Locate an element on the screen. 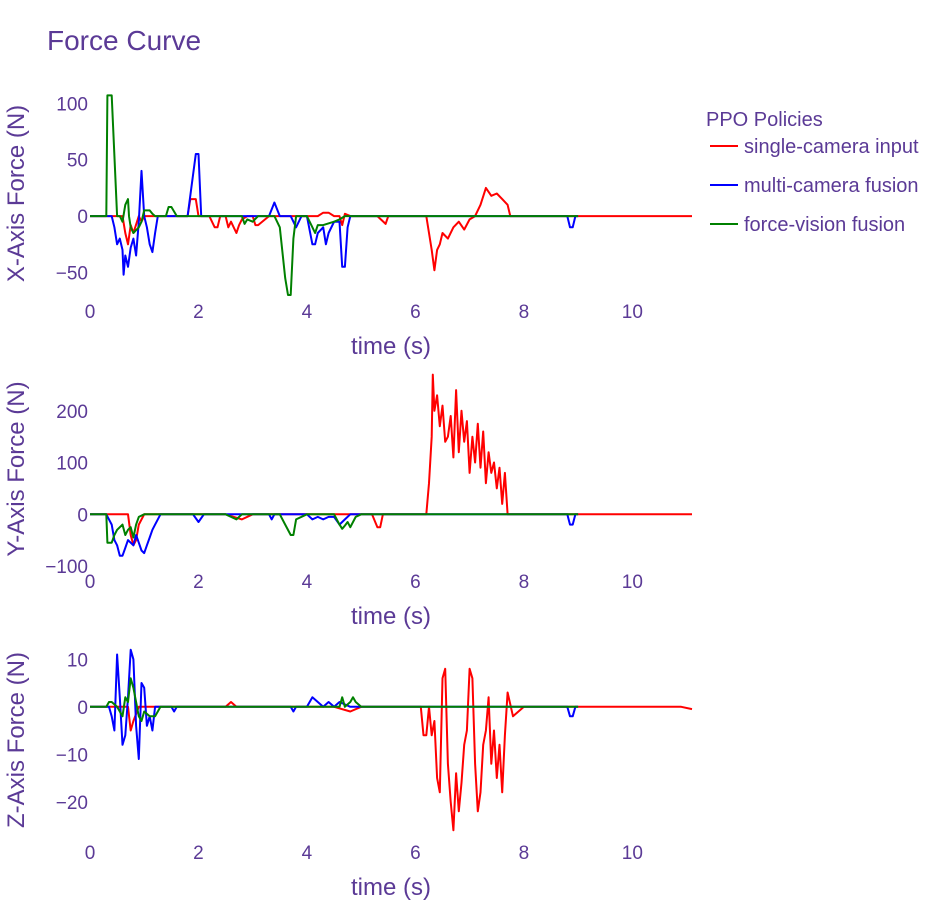 The height and width of the screenshot is (918, 936). y-tick-label: 50 is located at coordinates (77, 161).